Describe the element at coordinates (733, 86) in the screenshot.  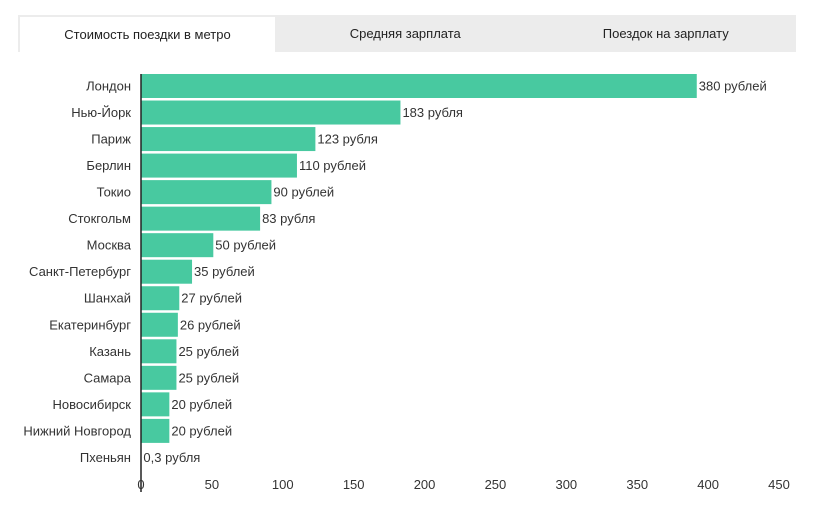
I see `data-label: 380 рублей` at that location.